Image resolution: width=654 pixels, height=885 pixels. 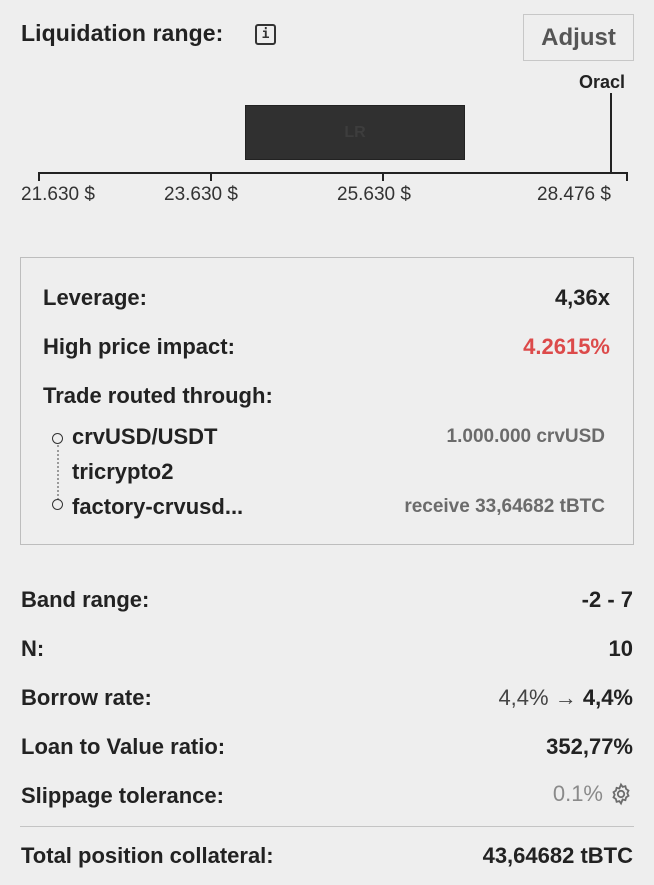 I want to click on band-range-label: Band range:, so click(x=85, y=599).